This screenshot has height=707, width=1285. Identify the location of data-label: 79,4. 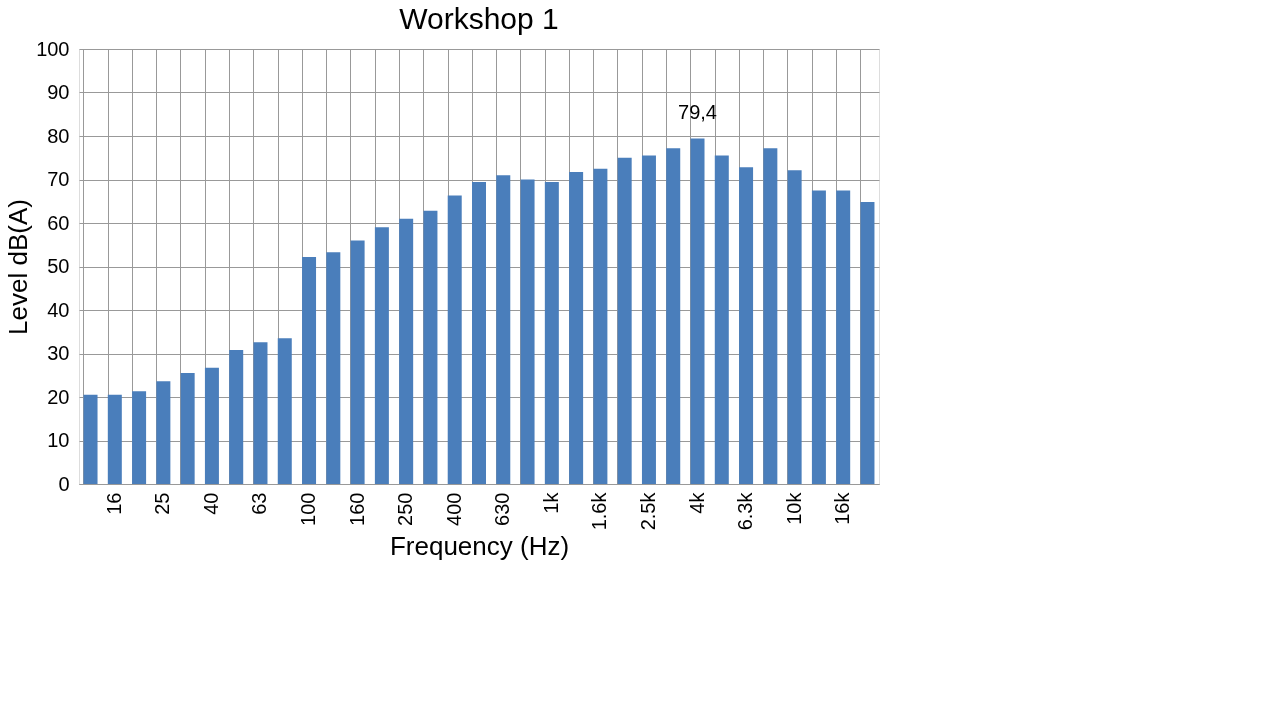
(697, 111).